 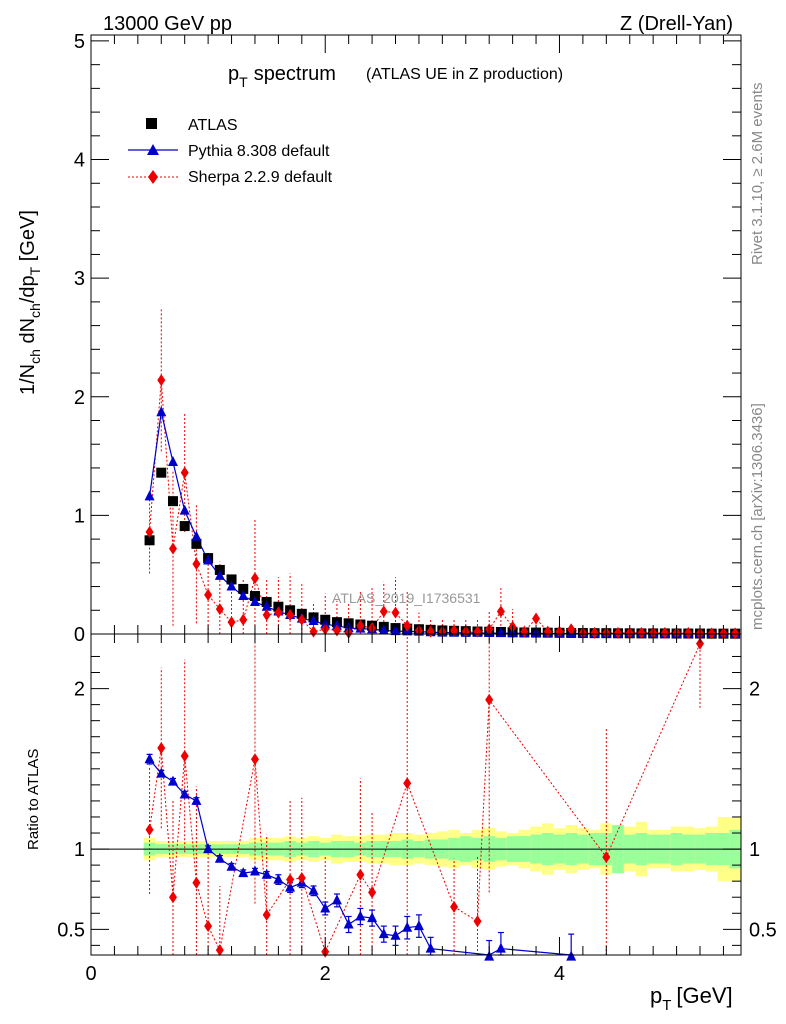 What do you see at coordinates (79, 850) in the screenshot?
I see `ratio-y-tick-label: 1` at bounding box center [79, 850].